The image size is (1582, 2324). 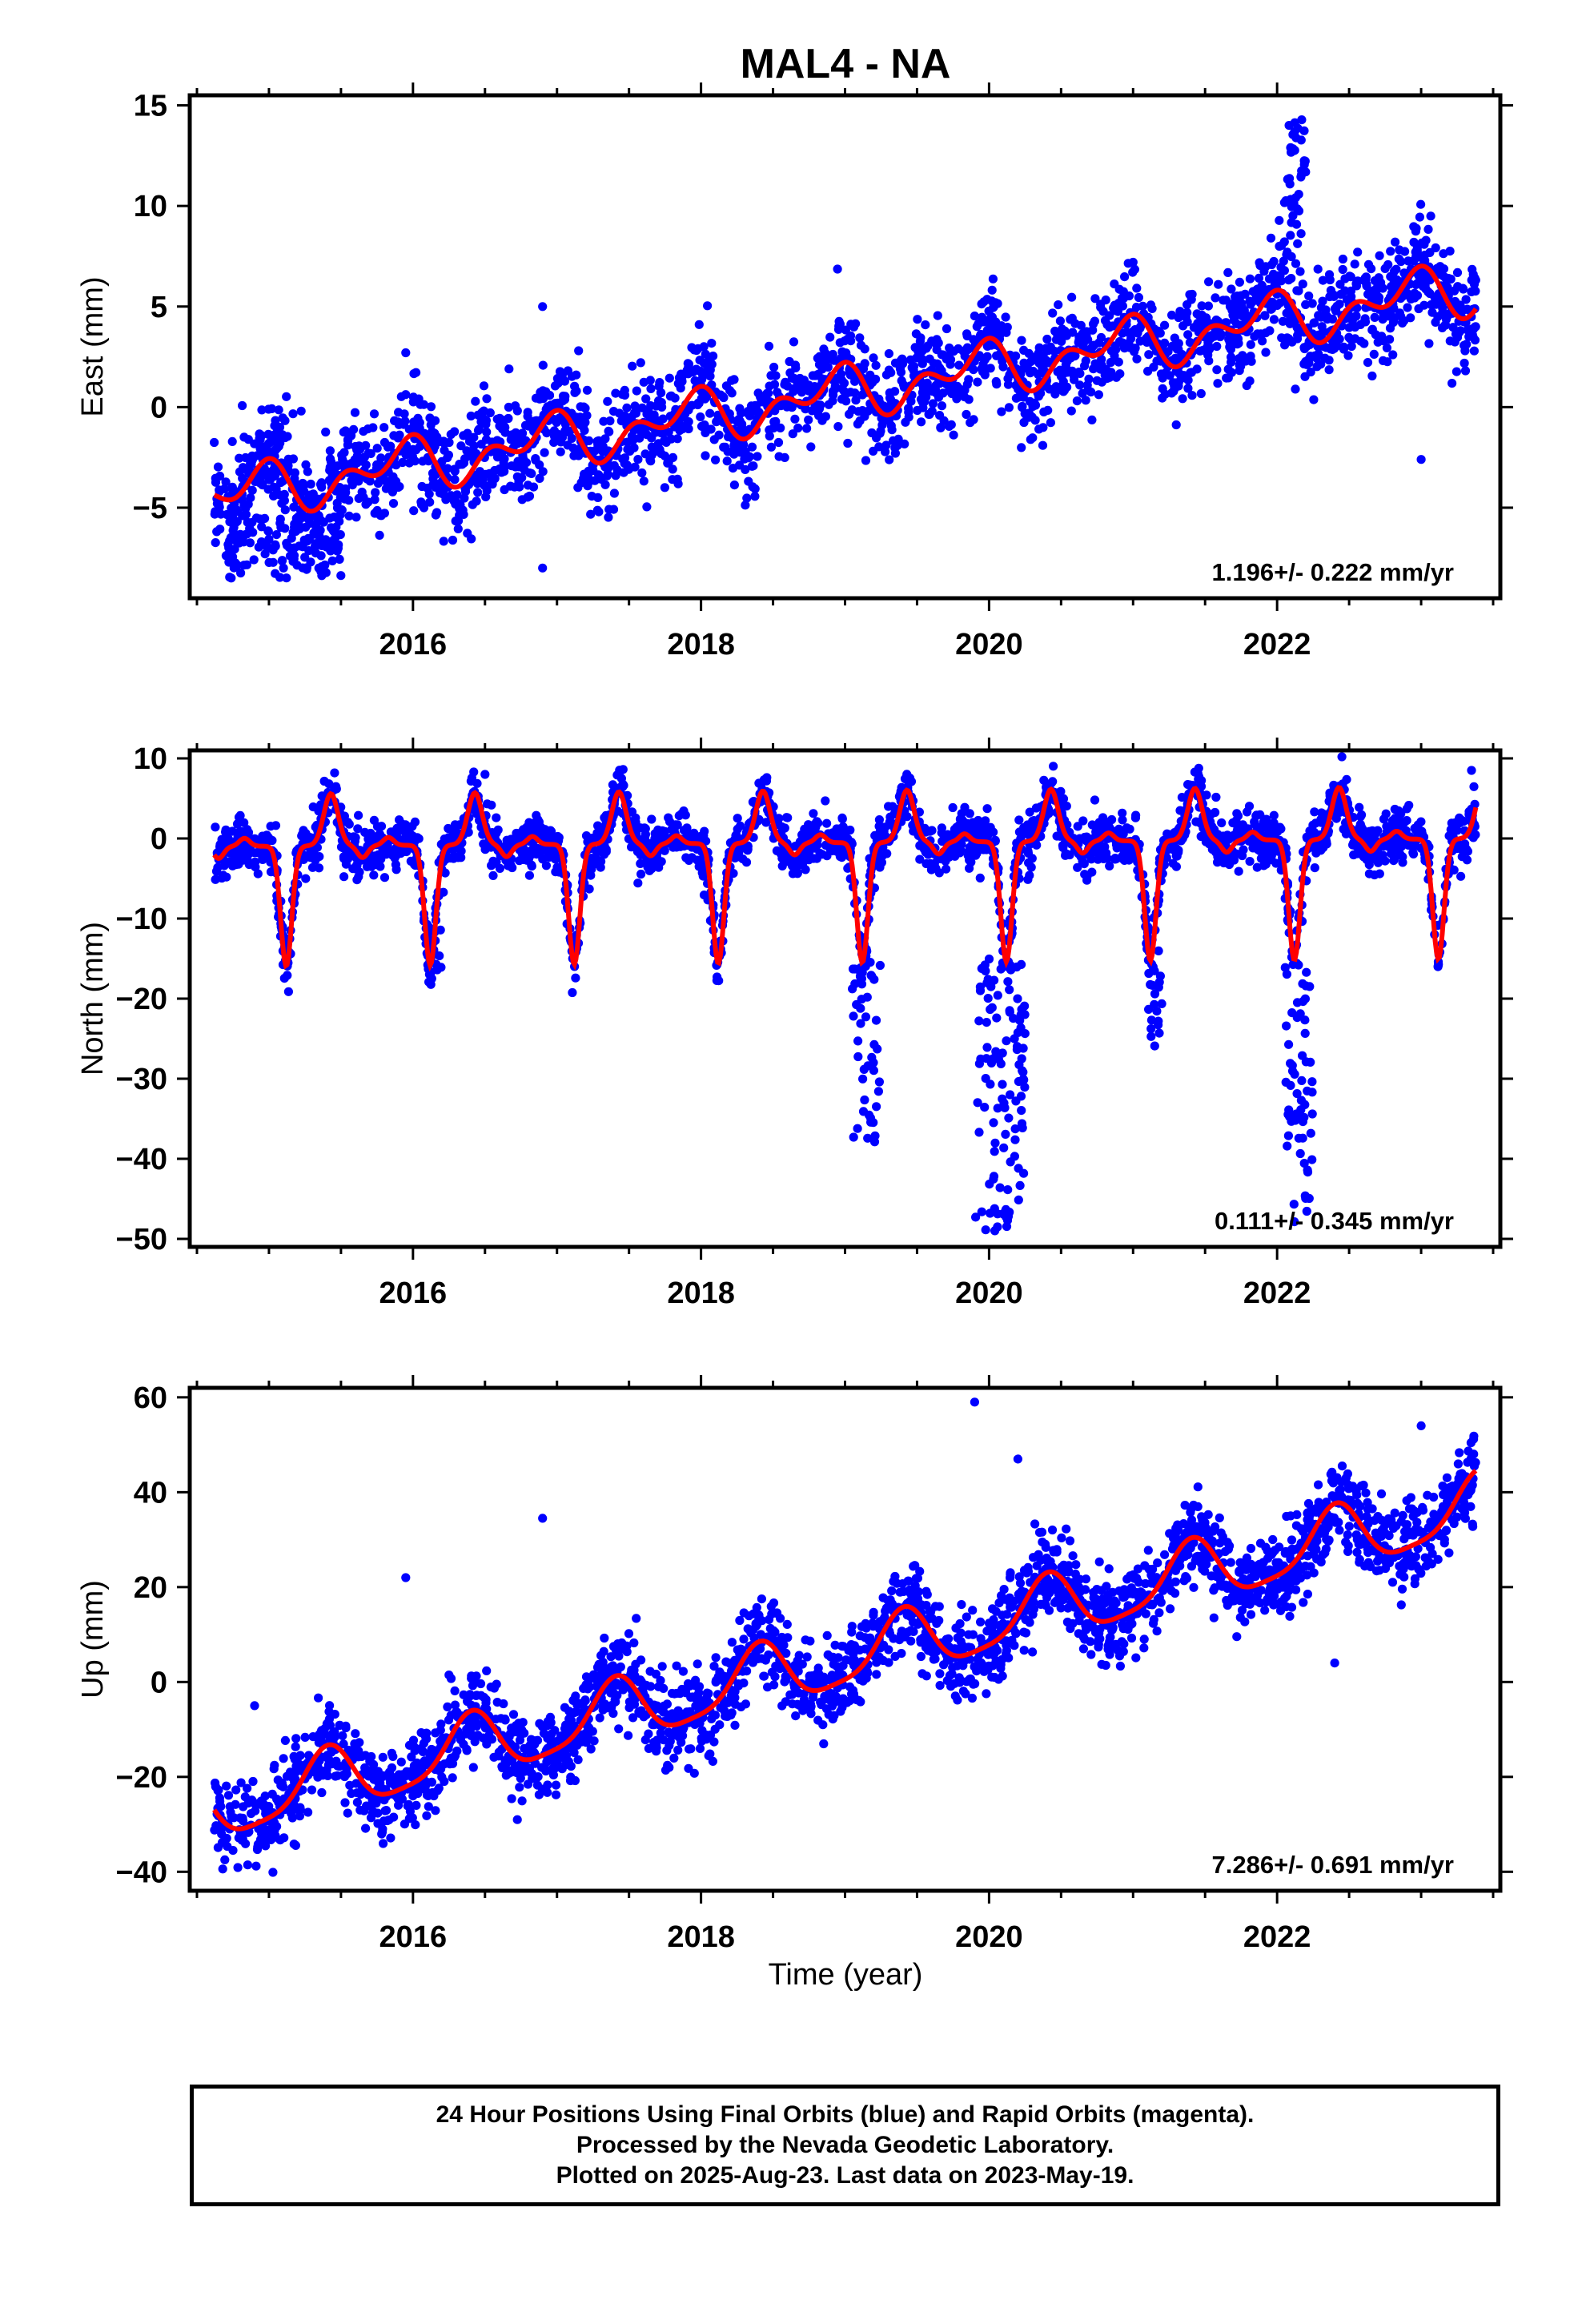 What do you see at coordinates (159, 407) in the screenshot?
I see `y-tick-label: 0` at bounding box center [159, 407].